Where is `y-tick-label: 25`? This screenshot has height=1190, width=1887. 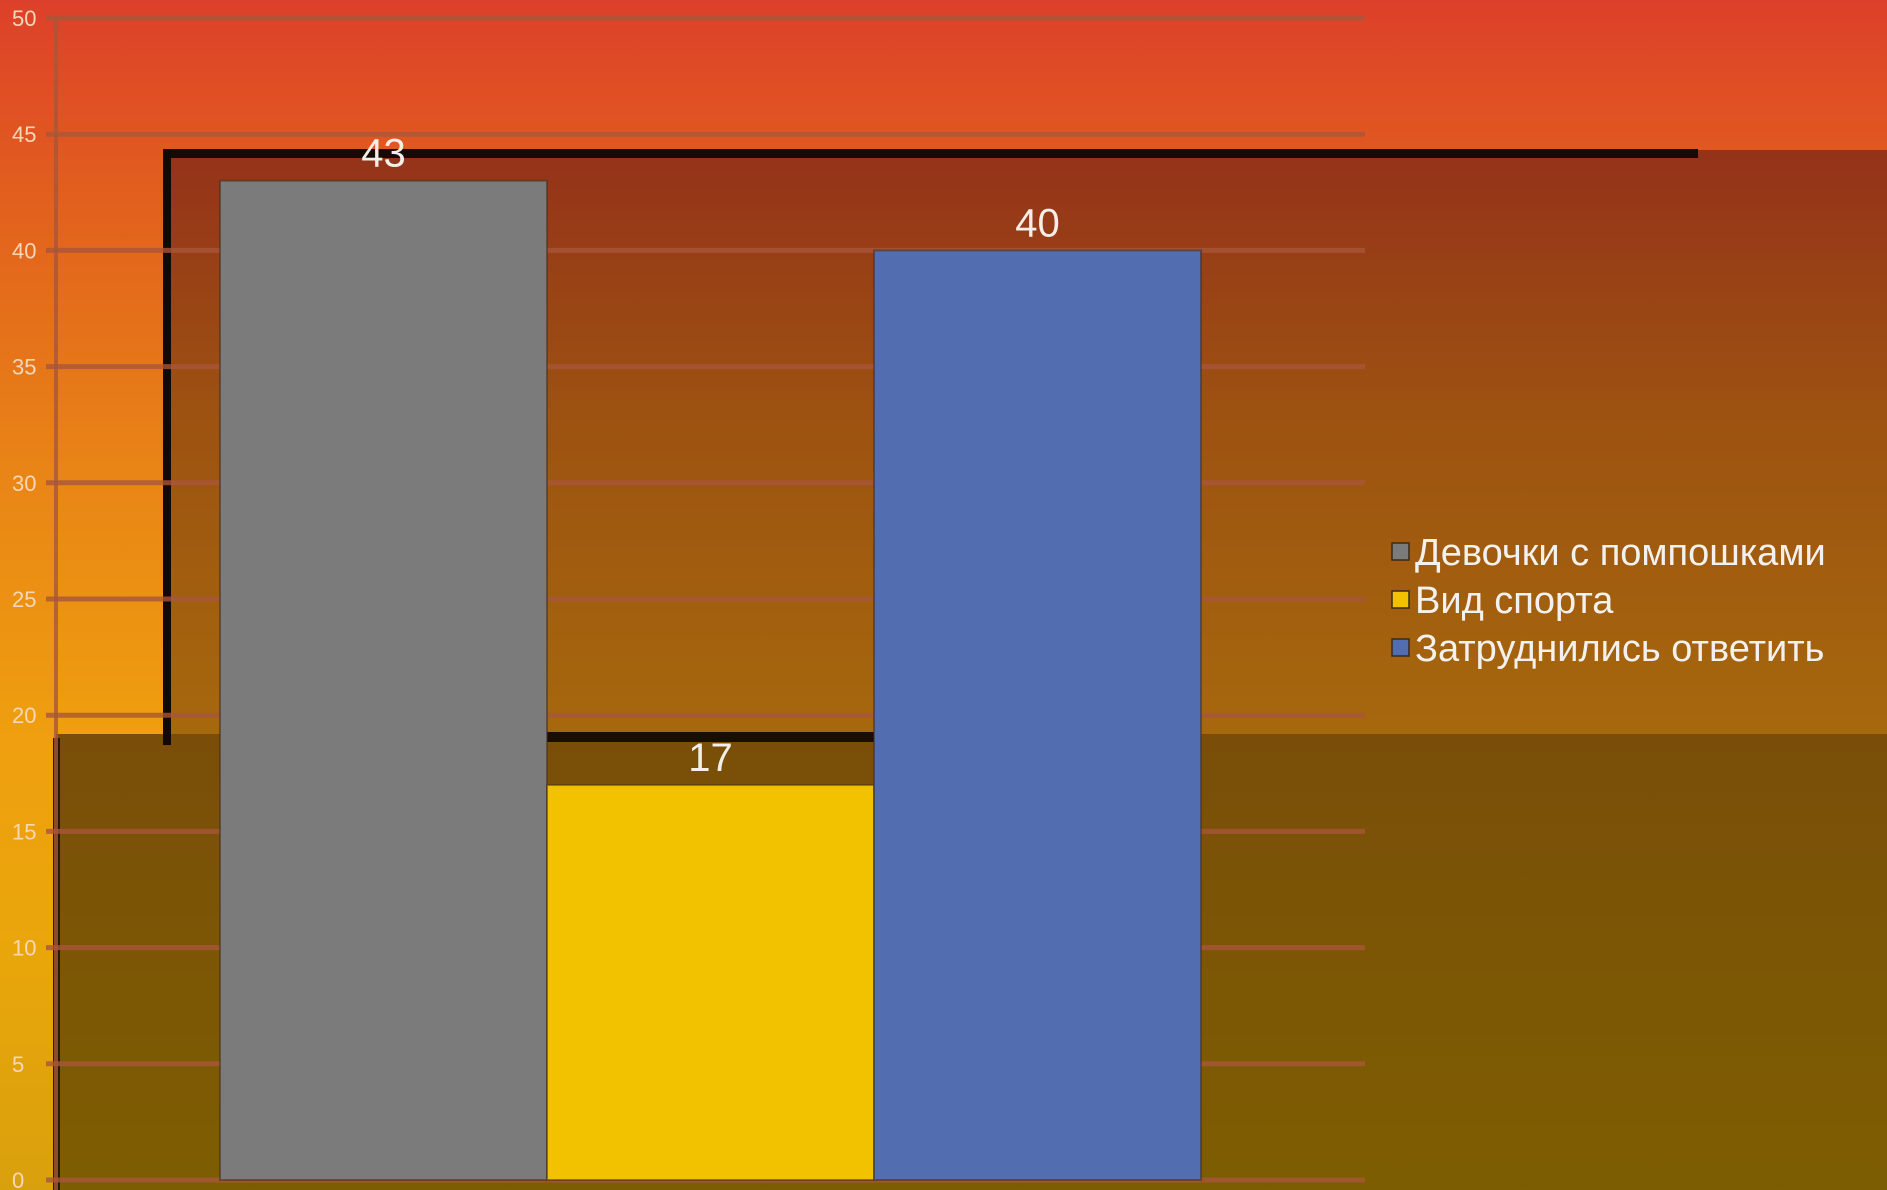
y-tick-label: 25 is located at coordinates (24, 599).